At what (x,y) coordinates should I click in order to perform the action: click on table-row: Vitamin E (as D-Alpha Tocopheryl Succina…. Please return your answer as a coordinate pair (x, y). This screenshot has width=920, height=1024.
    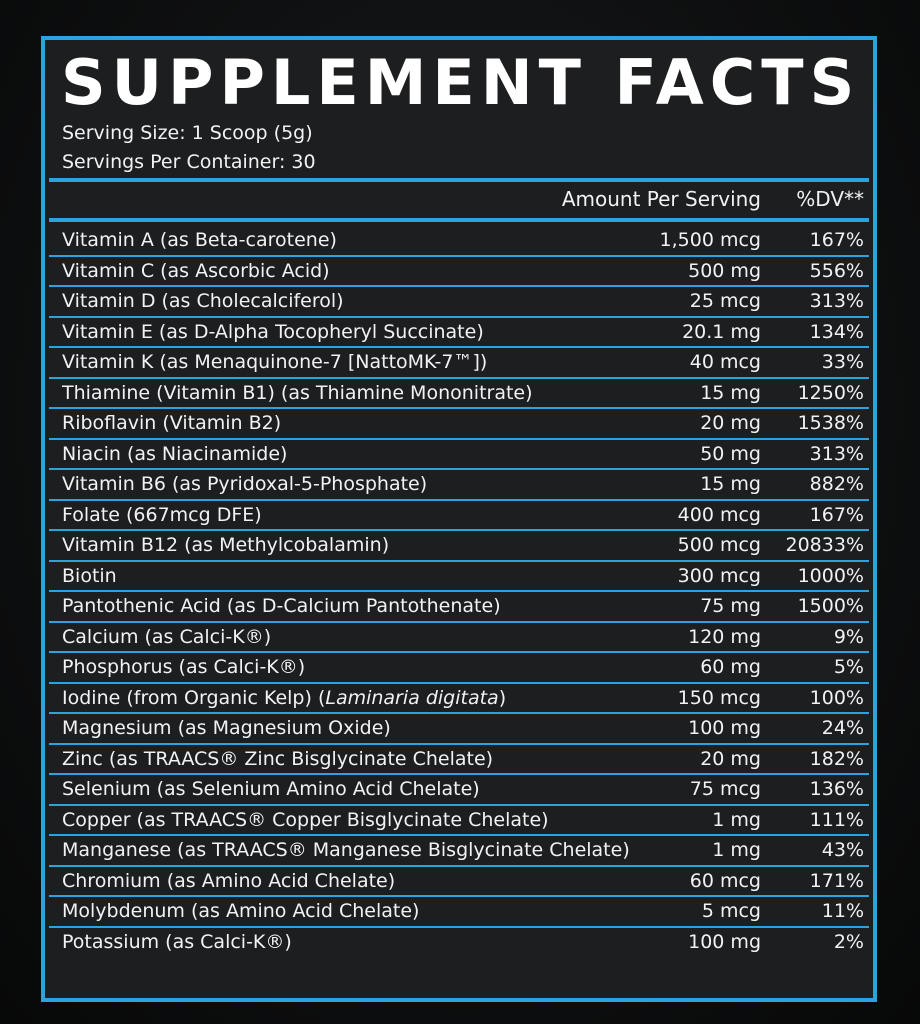
    Looking at the image, I should click on (459, 333).